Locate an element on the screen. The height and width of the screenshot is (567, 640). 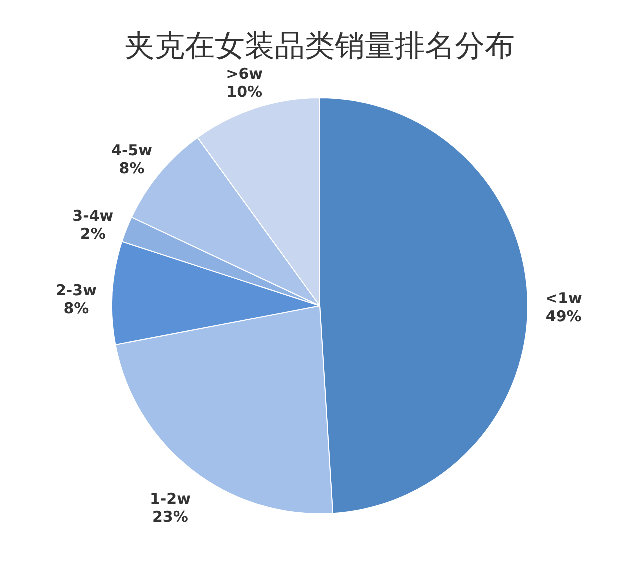
slice-label: <1w is located at coordinates (563, 298).